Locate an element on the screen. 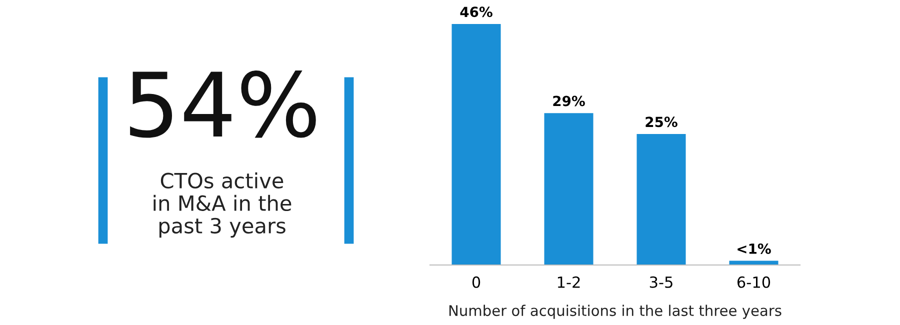 The height and width of the screenshot is (325, 900). x-axis-title: Number of acquisitions in the last three years is located at coordinates (615, 311).